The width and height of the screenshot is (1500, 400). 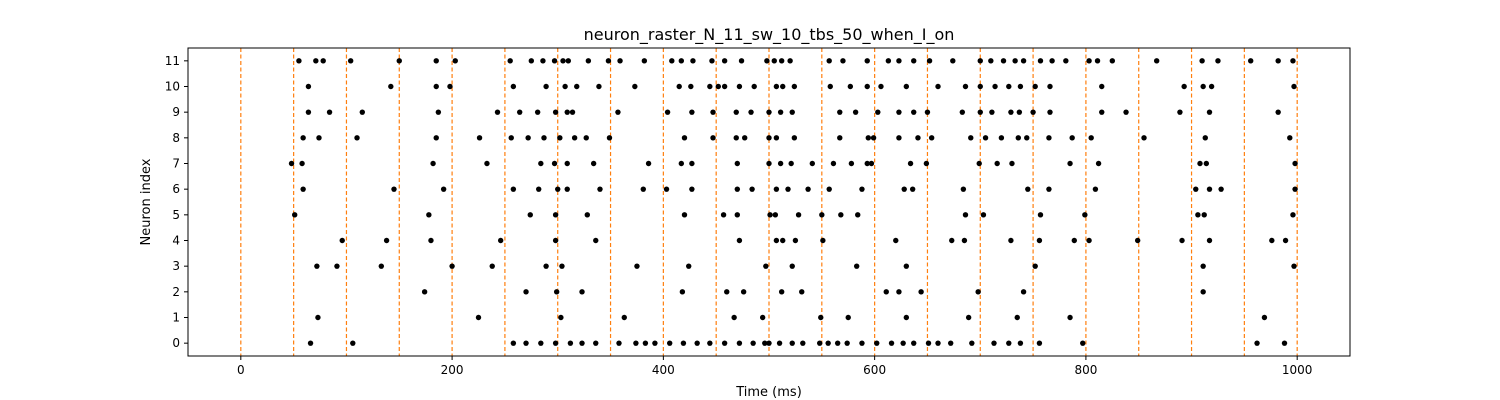 I want to click on x-tick-label: 600, so click(x=874, y=370).